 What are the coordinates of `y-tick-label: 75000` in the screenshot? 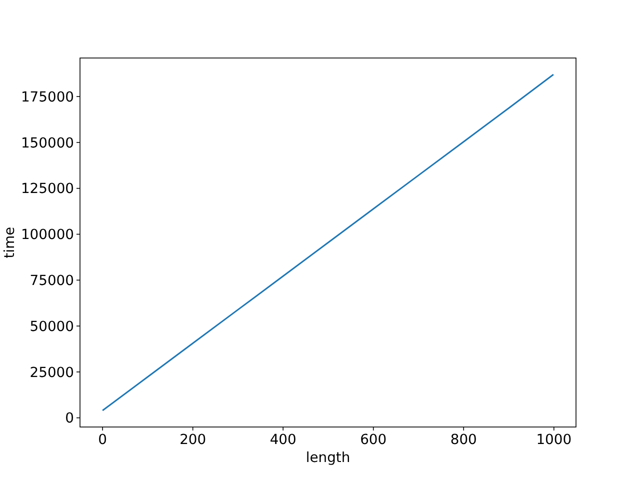 It's located at (52, 281).